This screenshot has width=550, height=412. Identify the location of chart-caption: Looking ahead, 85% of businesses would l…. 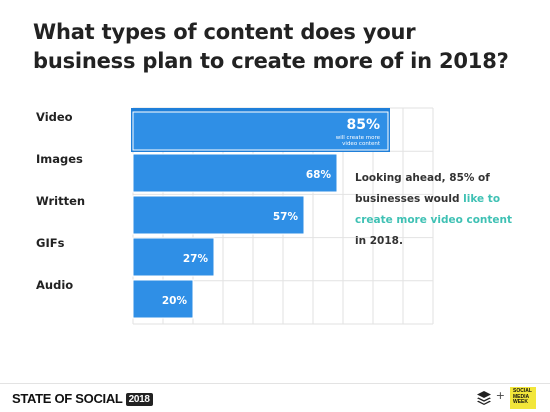
(437, 210).